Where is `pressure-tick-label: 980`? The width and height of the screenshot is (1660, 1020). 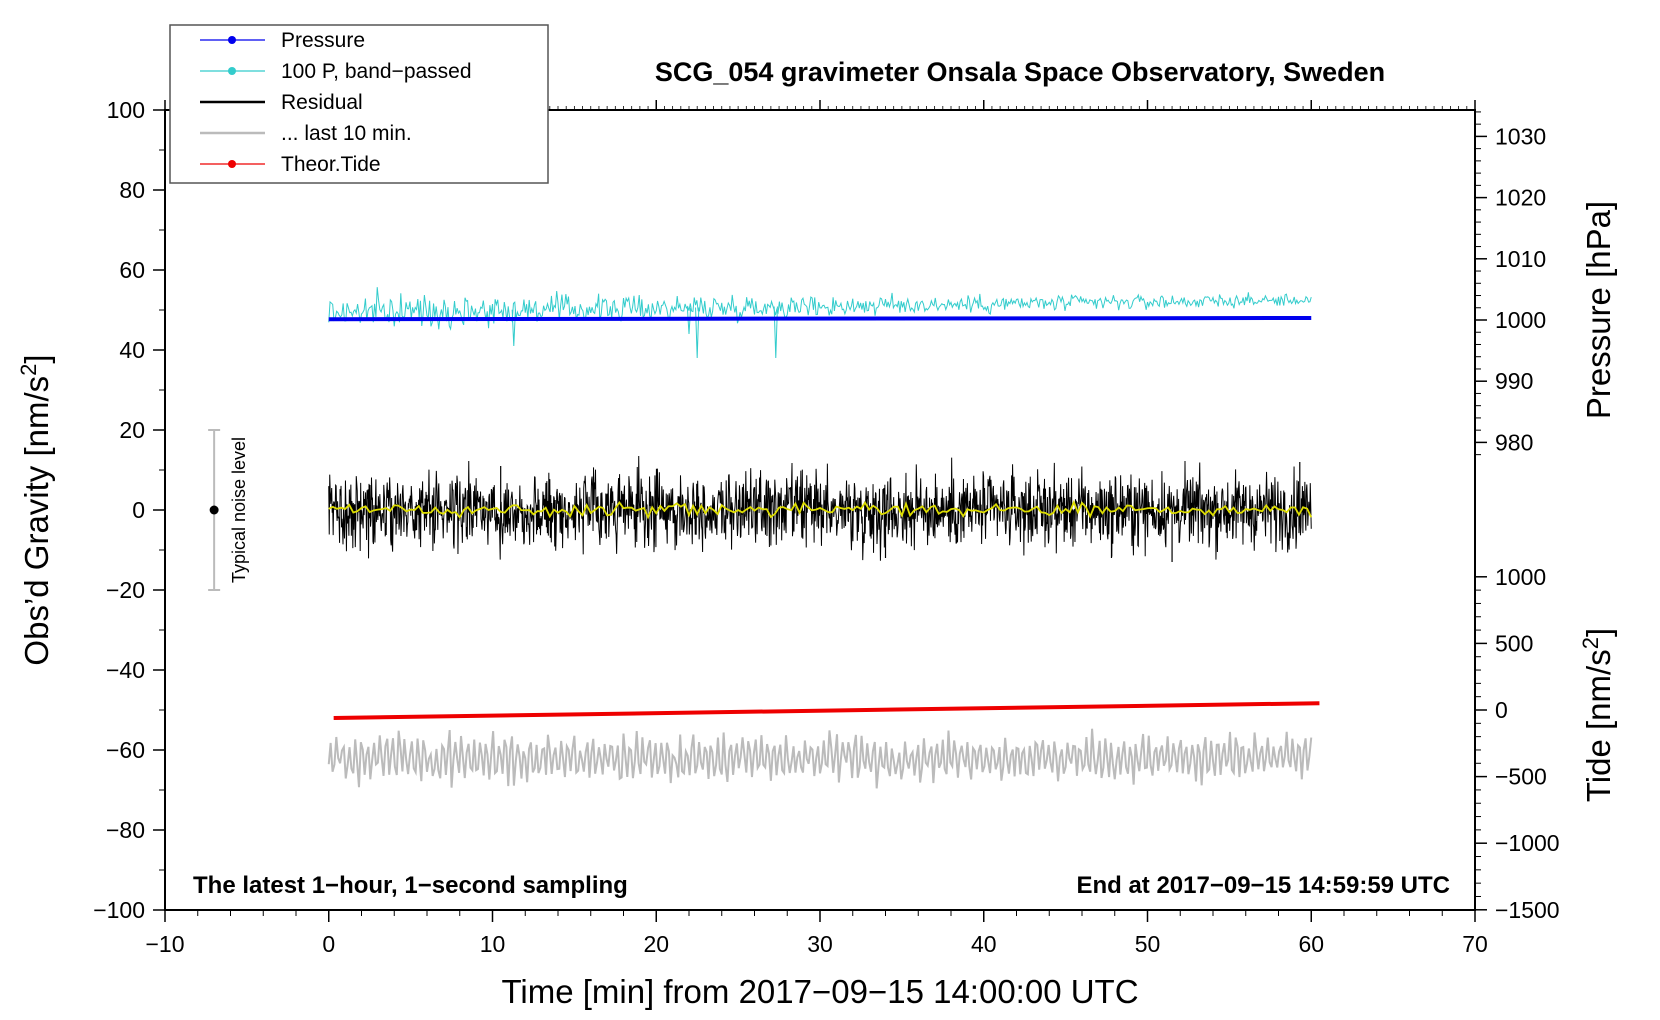
pressure-tick-label: 980 is located at coordinates (1514, 442).